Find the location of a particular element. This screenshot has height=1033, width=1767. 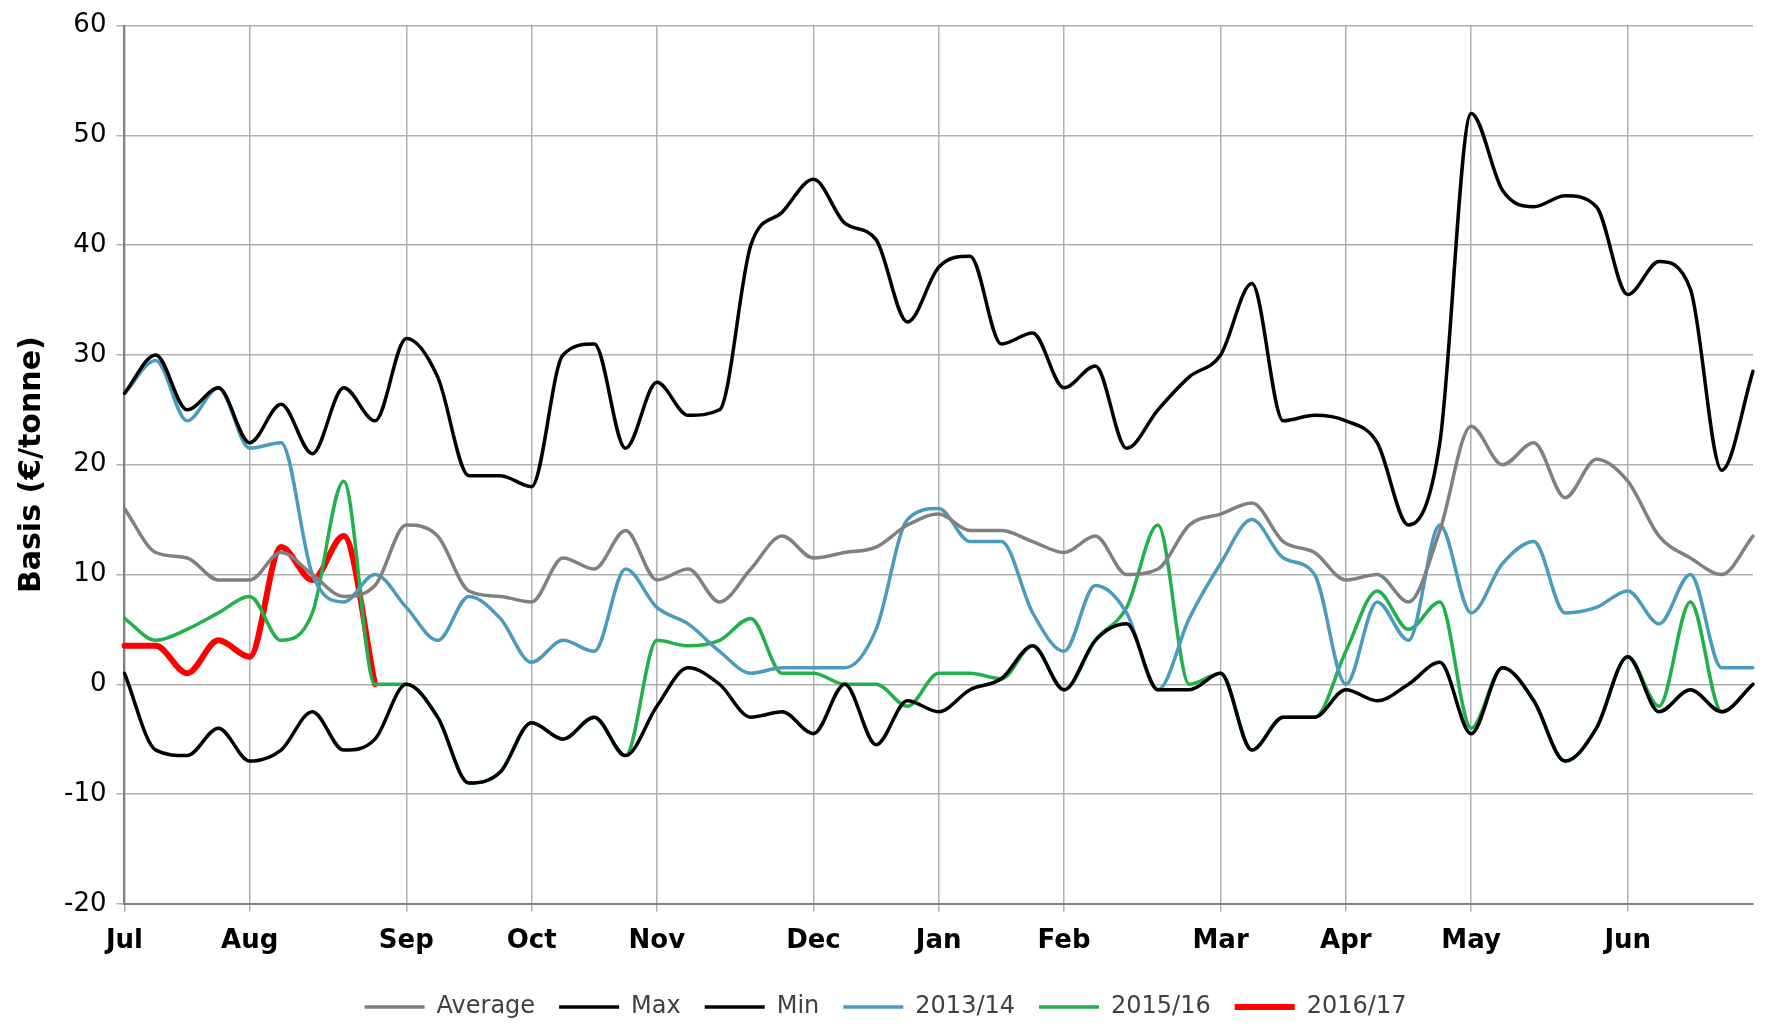

legend-label: Average is located at coordinates (486, 1005).